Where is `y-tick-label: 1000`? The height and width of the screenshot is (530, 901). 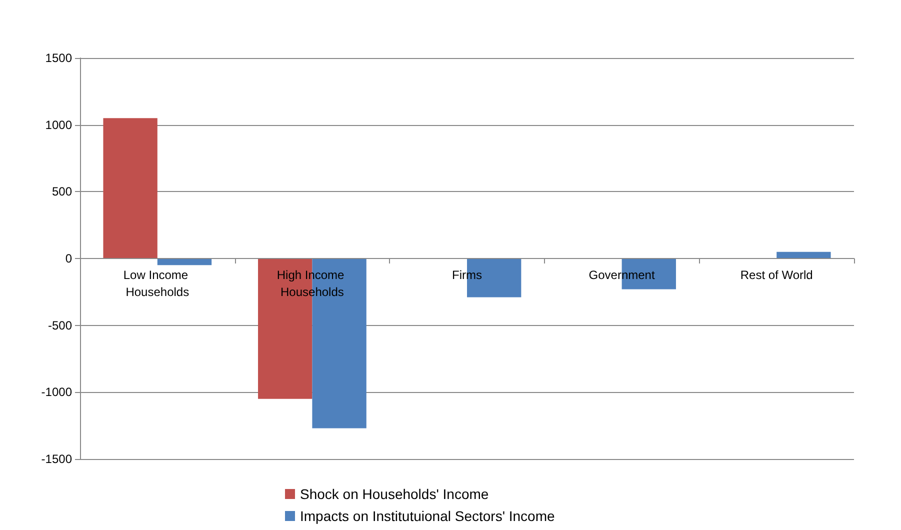 y-tick-label: 1000 is located at coordinates (58, 125).